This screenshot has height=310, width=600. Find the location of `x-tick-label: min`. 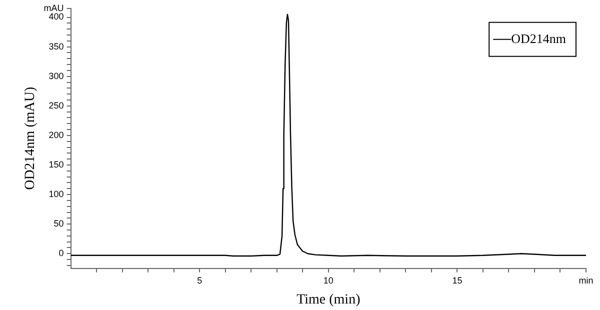

x-tick-label: min is located at coordinates (586, 280).